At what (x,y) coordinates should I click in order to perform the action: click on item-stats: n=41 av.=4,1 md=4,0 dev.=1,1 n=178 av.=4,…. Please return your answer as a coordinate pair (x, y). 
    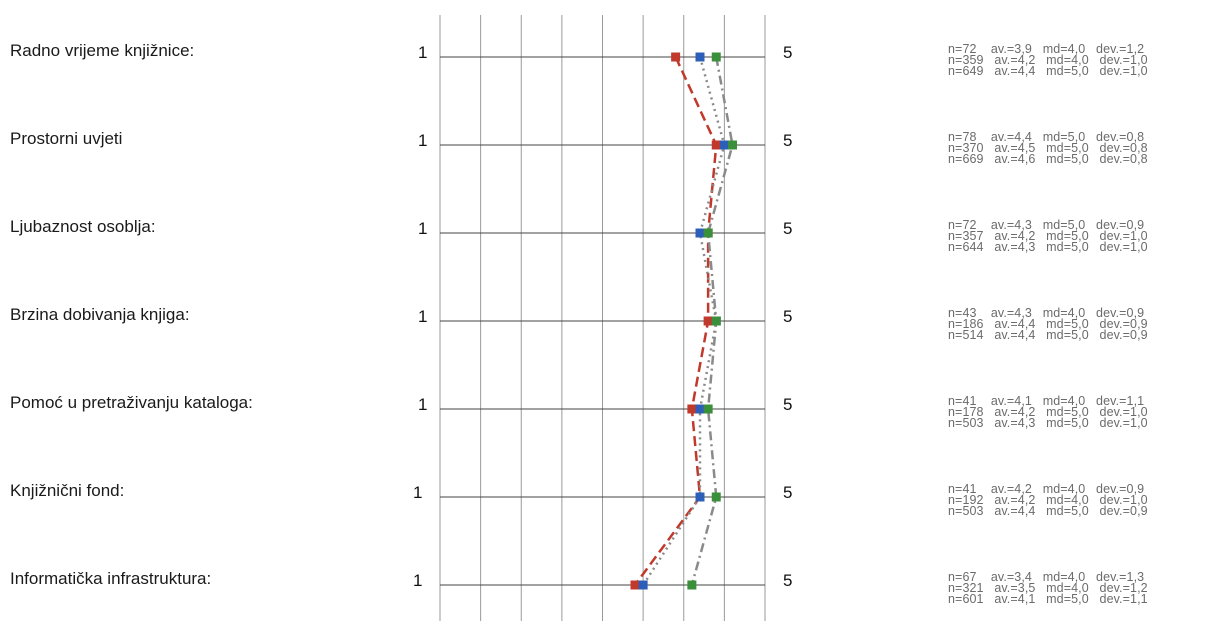
    Looking at the image, I should click on (1048, 412).